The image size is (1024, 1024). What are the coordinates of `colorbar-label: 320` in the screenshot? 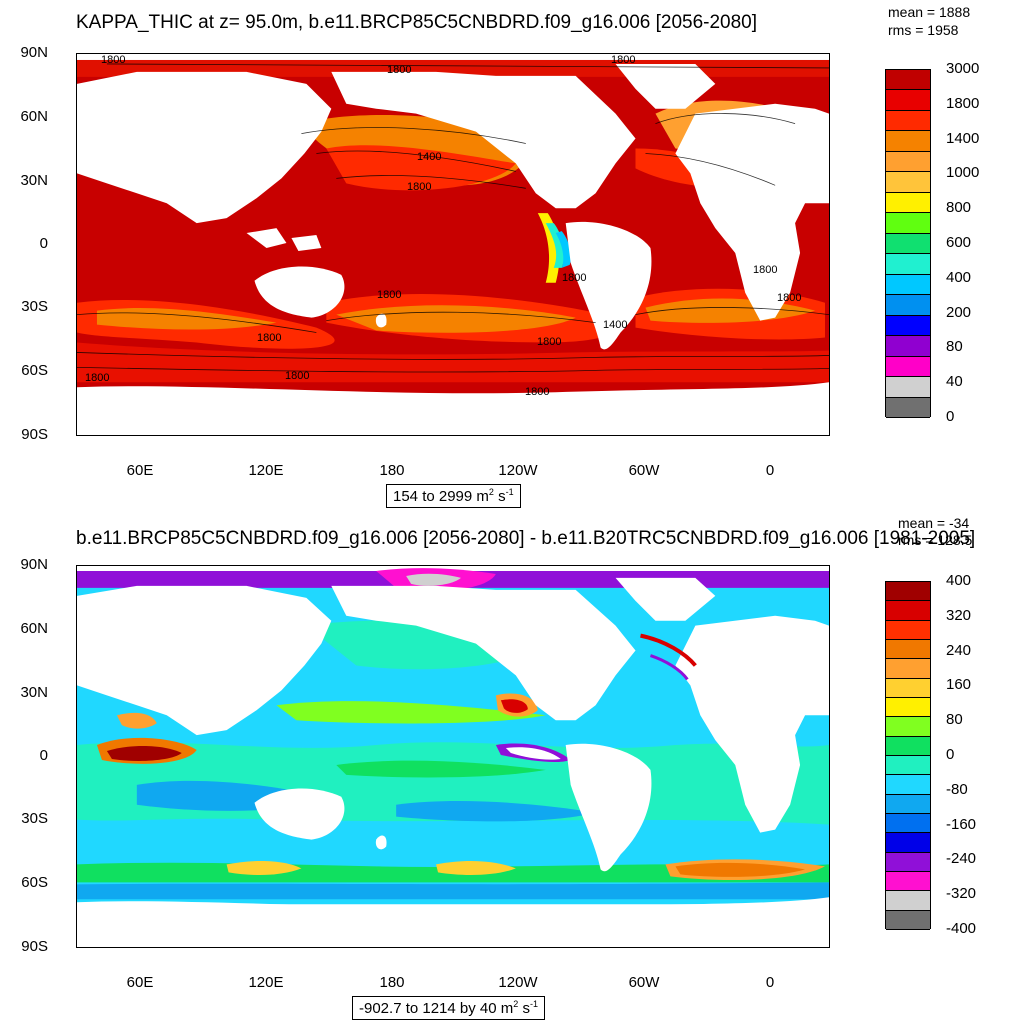 It's located at (959, 615).